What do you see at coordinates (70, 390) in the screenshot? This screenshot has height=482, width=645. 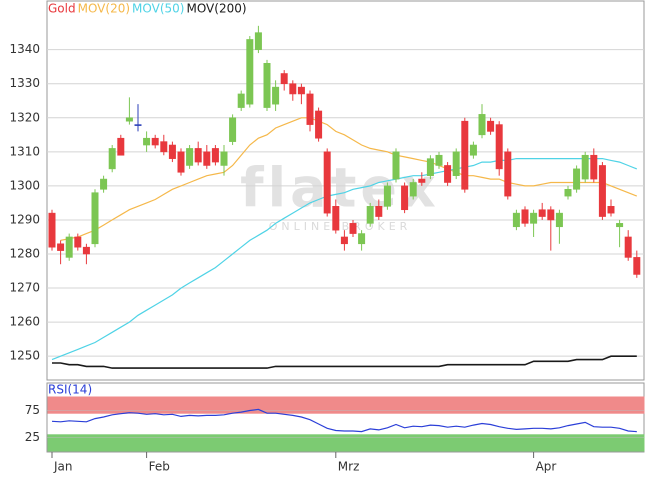 I see `legend-entry: RSI(14)` at bounding box center [70, 390].